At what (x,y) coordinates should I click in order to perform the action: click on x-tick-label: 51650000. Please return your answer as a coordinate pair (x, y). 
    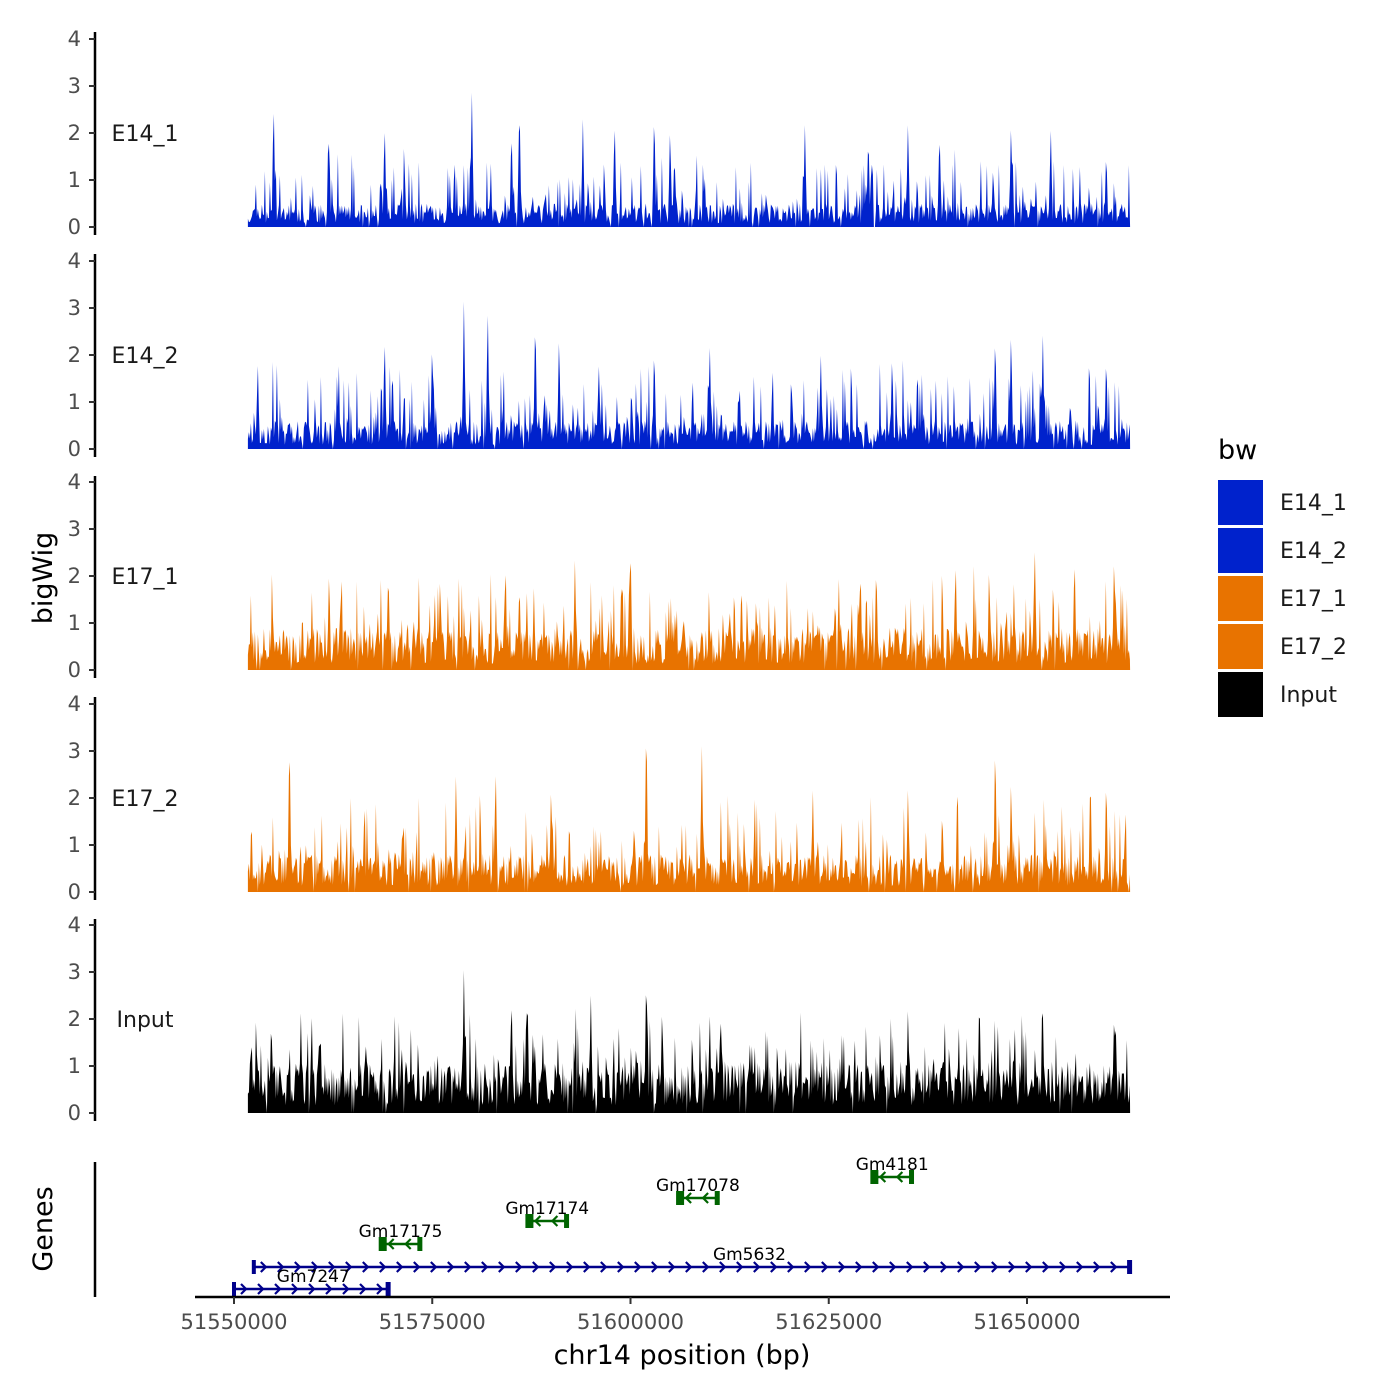
    Looking at the image, I should click on (1027, 1322).